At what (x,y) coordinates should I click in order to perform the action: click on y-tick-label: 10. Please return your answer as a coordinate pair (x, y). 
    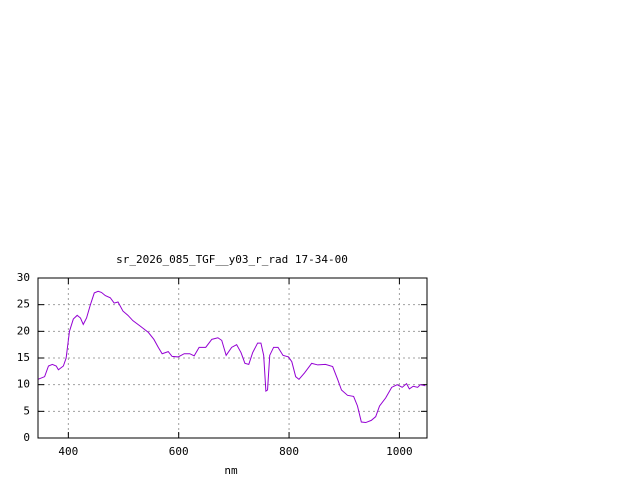
    Looking at the image, I should click on (23, 384).